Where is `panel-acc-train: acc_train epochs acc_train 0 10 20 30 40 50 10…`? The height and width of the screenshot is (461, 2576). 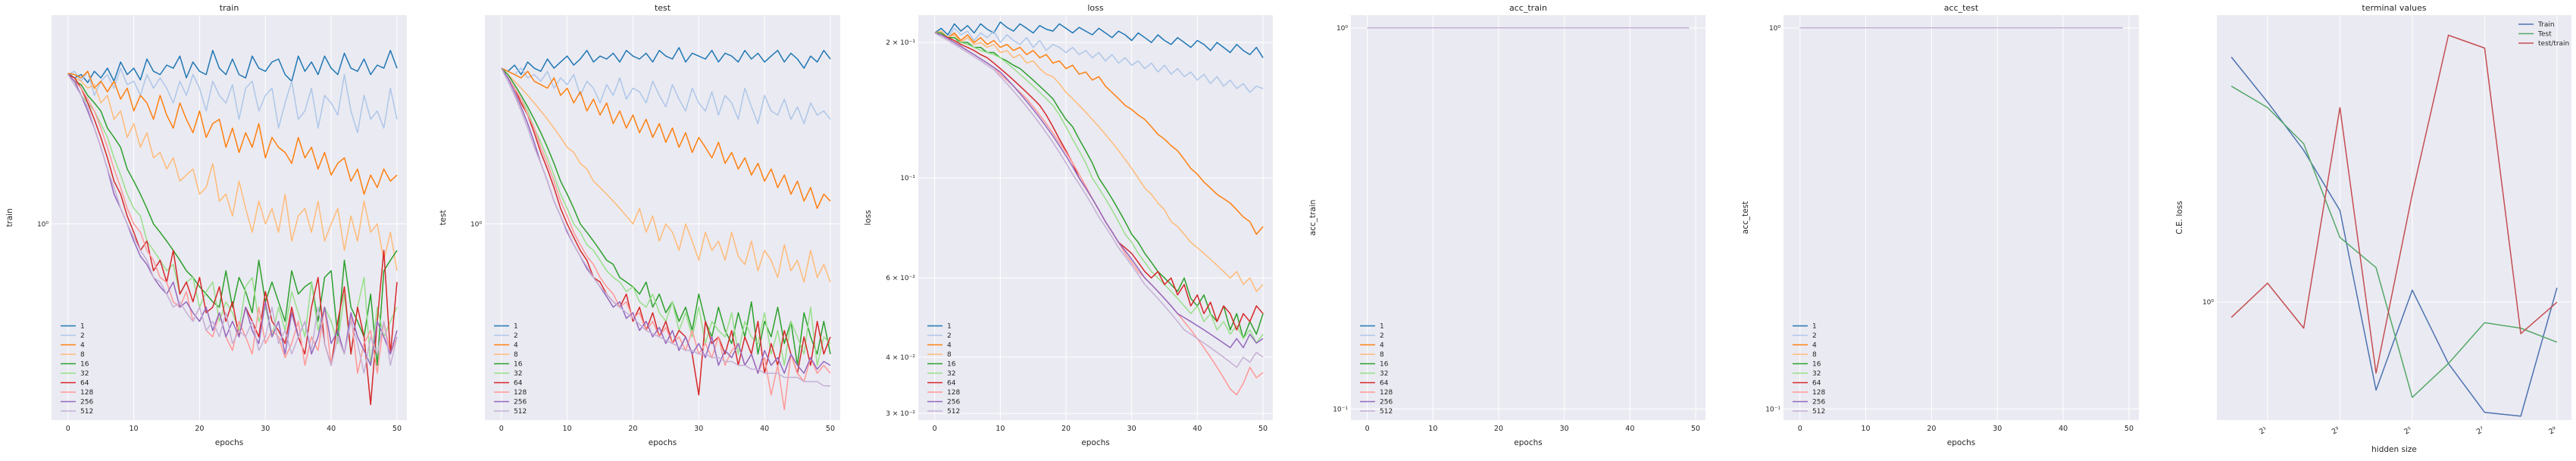
panel-acc-train: acc_train epochs acc_train 0 10 20 30 40 50 10… is located at coordinates (1506, 225).